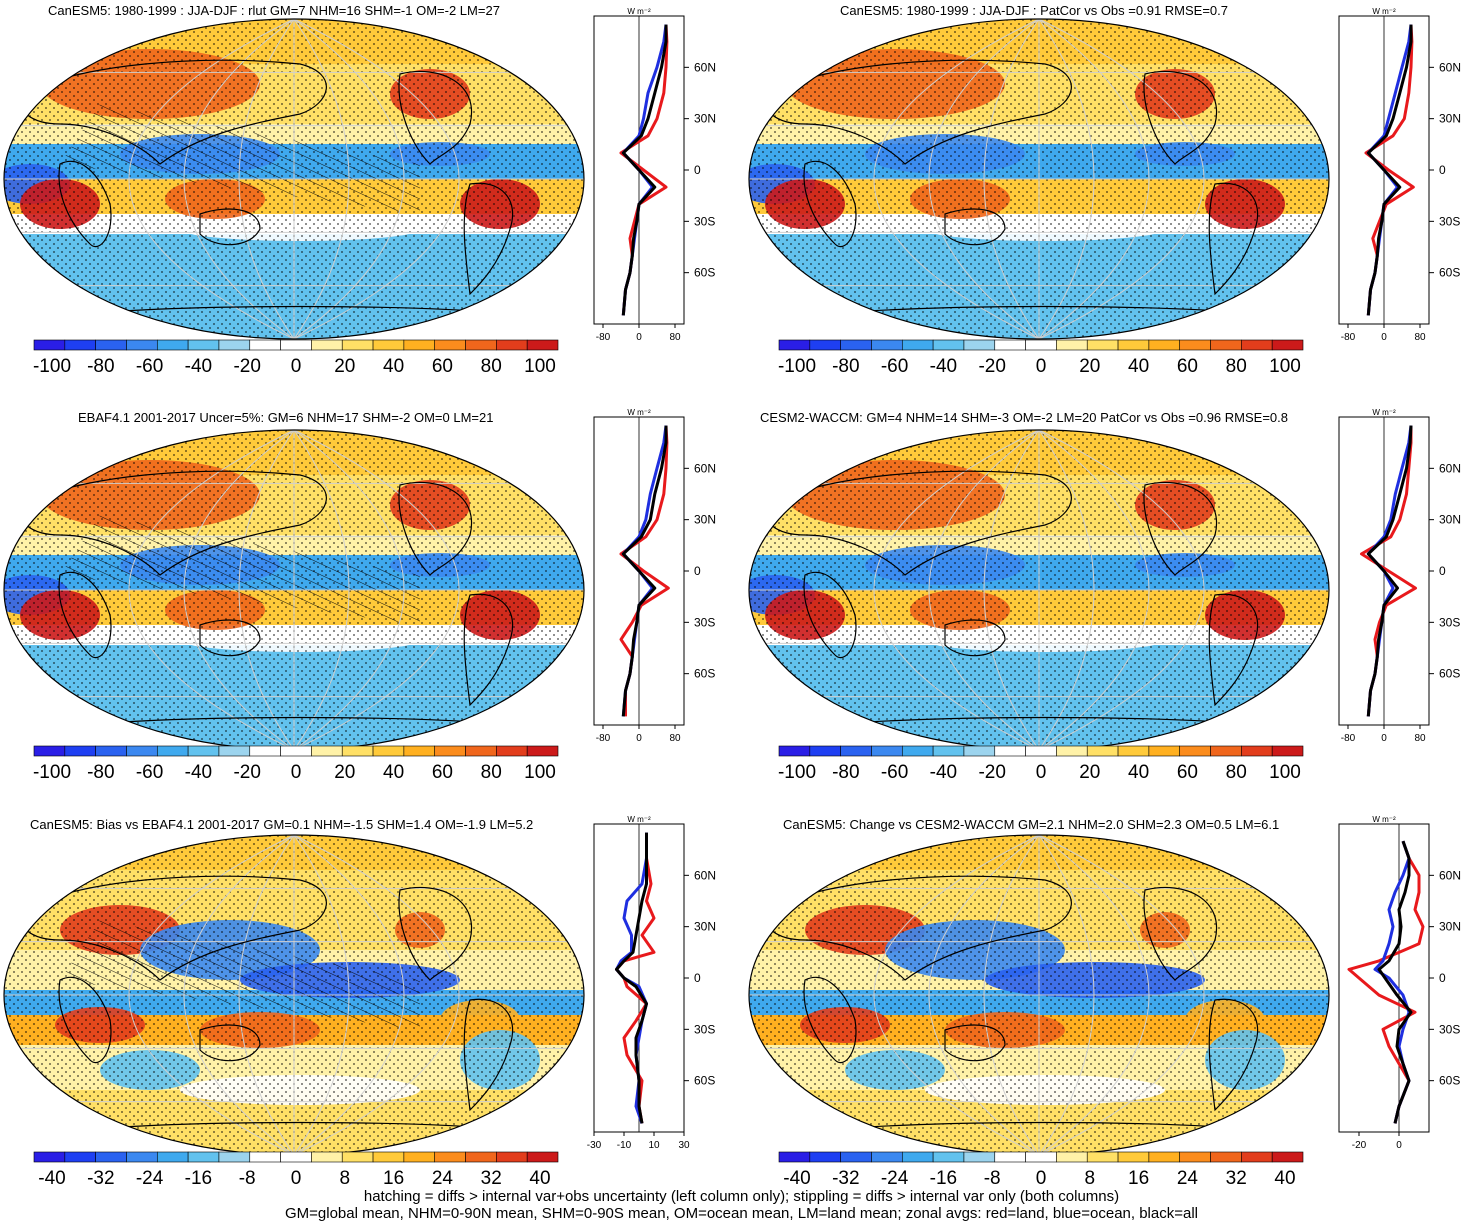  I want to click on unit-label: W m⁻², so click(1384, 412).